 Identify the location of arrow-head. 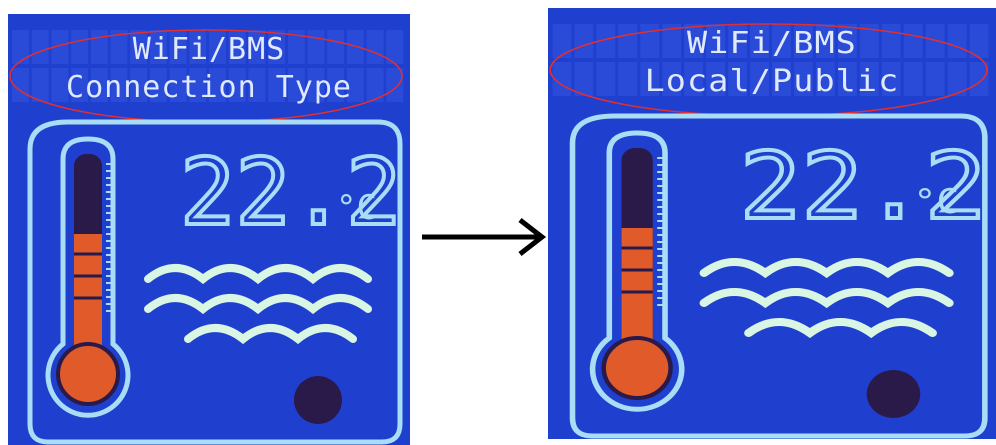
(532, 237).